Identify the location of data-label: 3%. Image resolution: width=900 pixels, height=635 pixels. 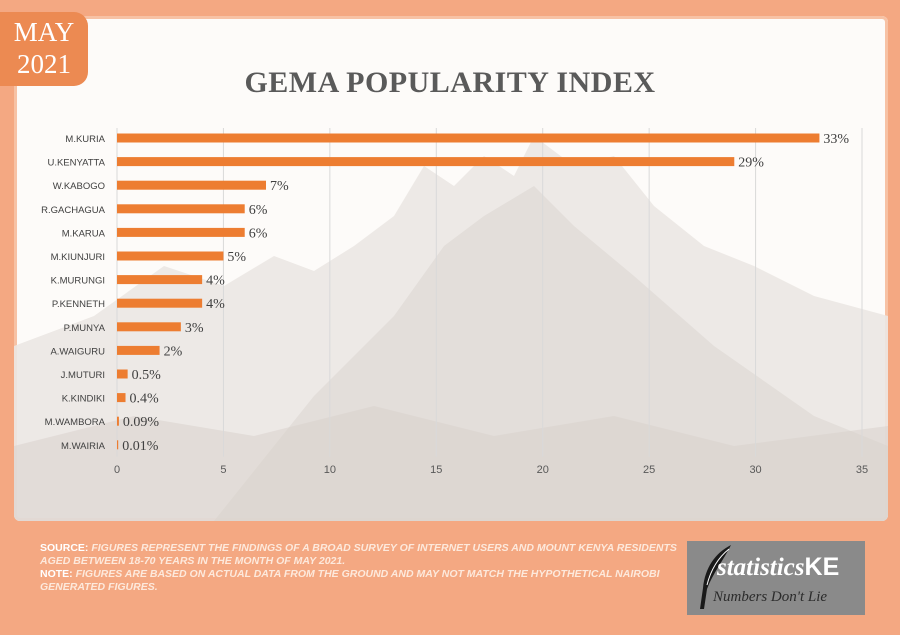
(194, 328).